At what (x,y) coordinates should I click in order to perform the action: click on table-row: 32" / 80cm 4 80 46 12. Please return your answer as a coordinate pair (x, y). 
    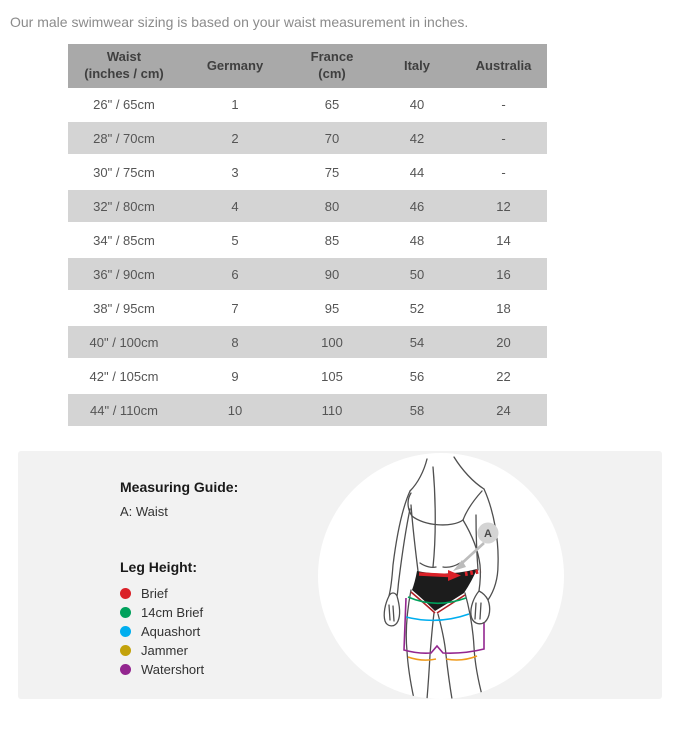
    Looking at the image, I should click on (307, 206).